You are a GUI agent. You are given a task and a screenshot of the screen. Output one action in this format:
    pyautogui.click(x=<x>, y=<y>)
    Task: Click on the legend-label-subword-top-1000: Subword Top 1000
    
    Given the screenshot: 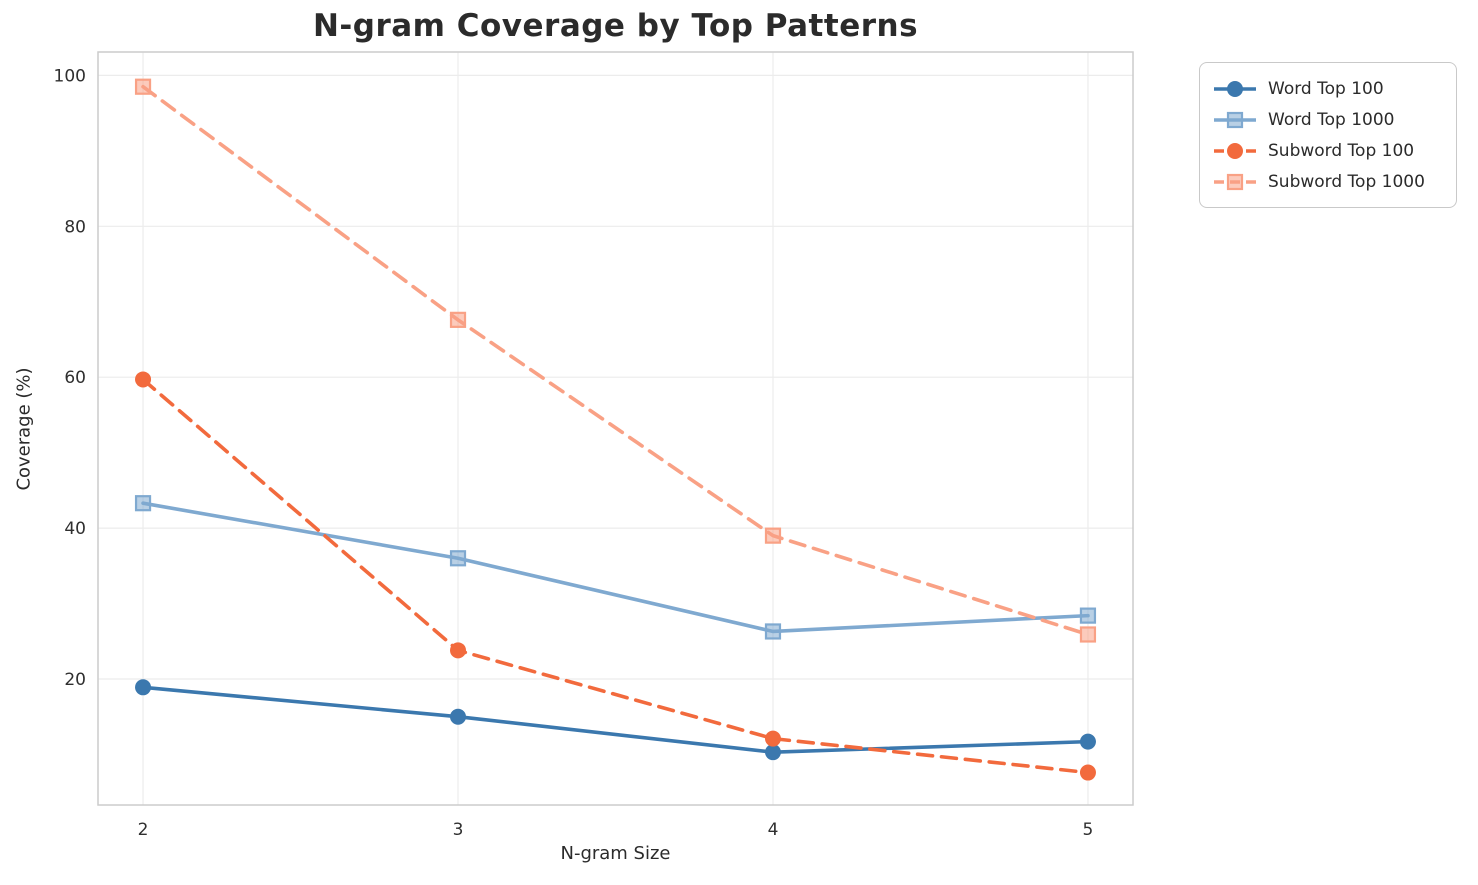 What is the action you would take?
    pyautogui.click(x=1346, y=181)
    